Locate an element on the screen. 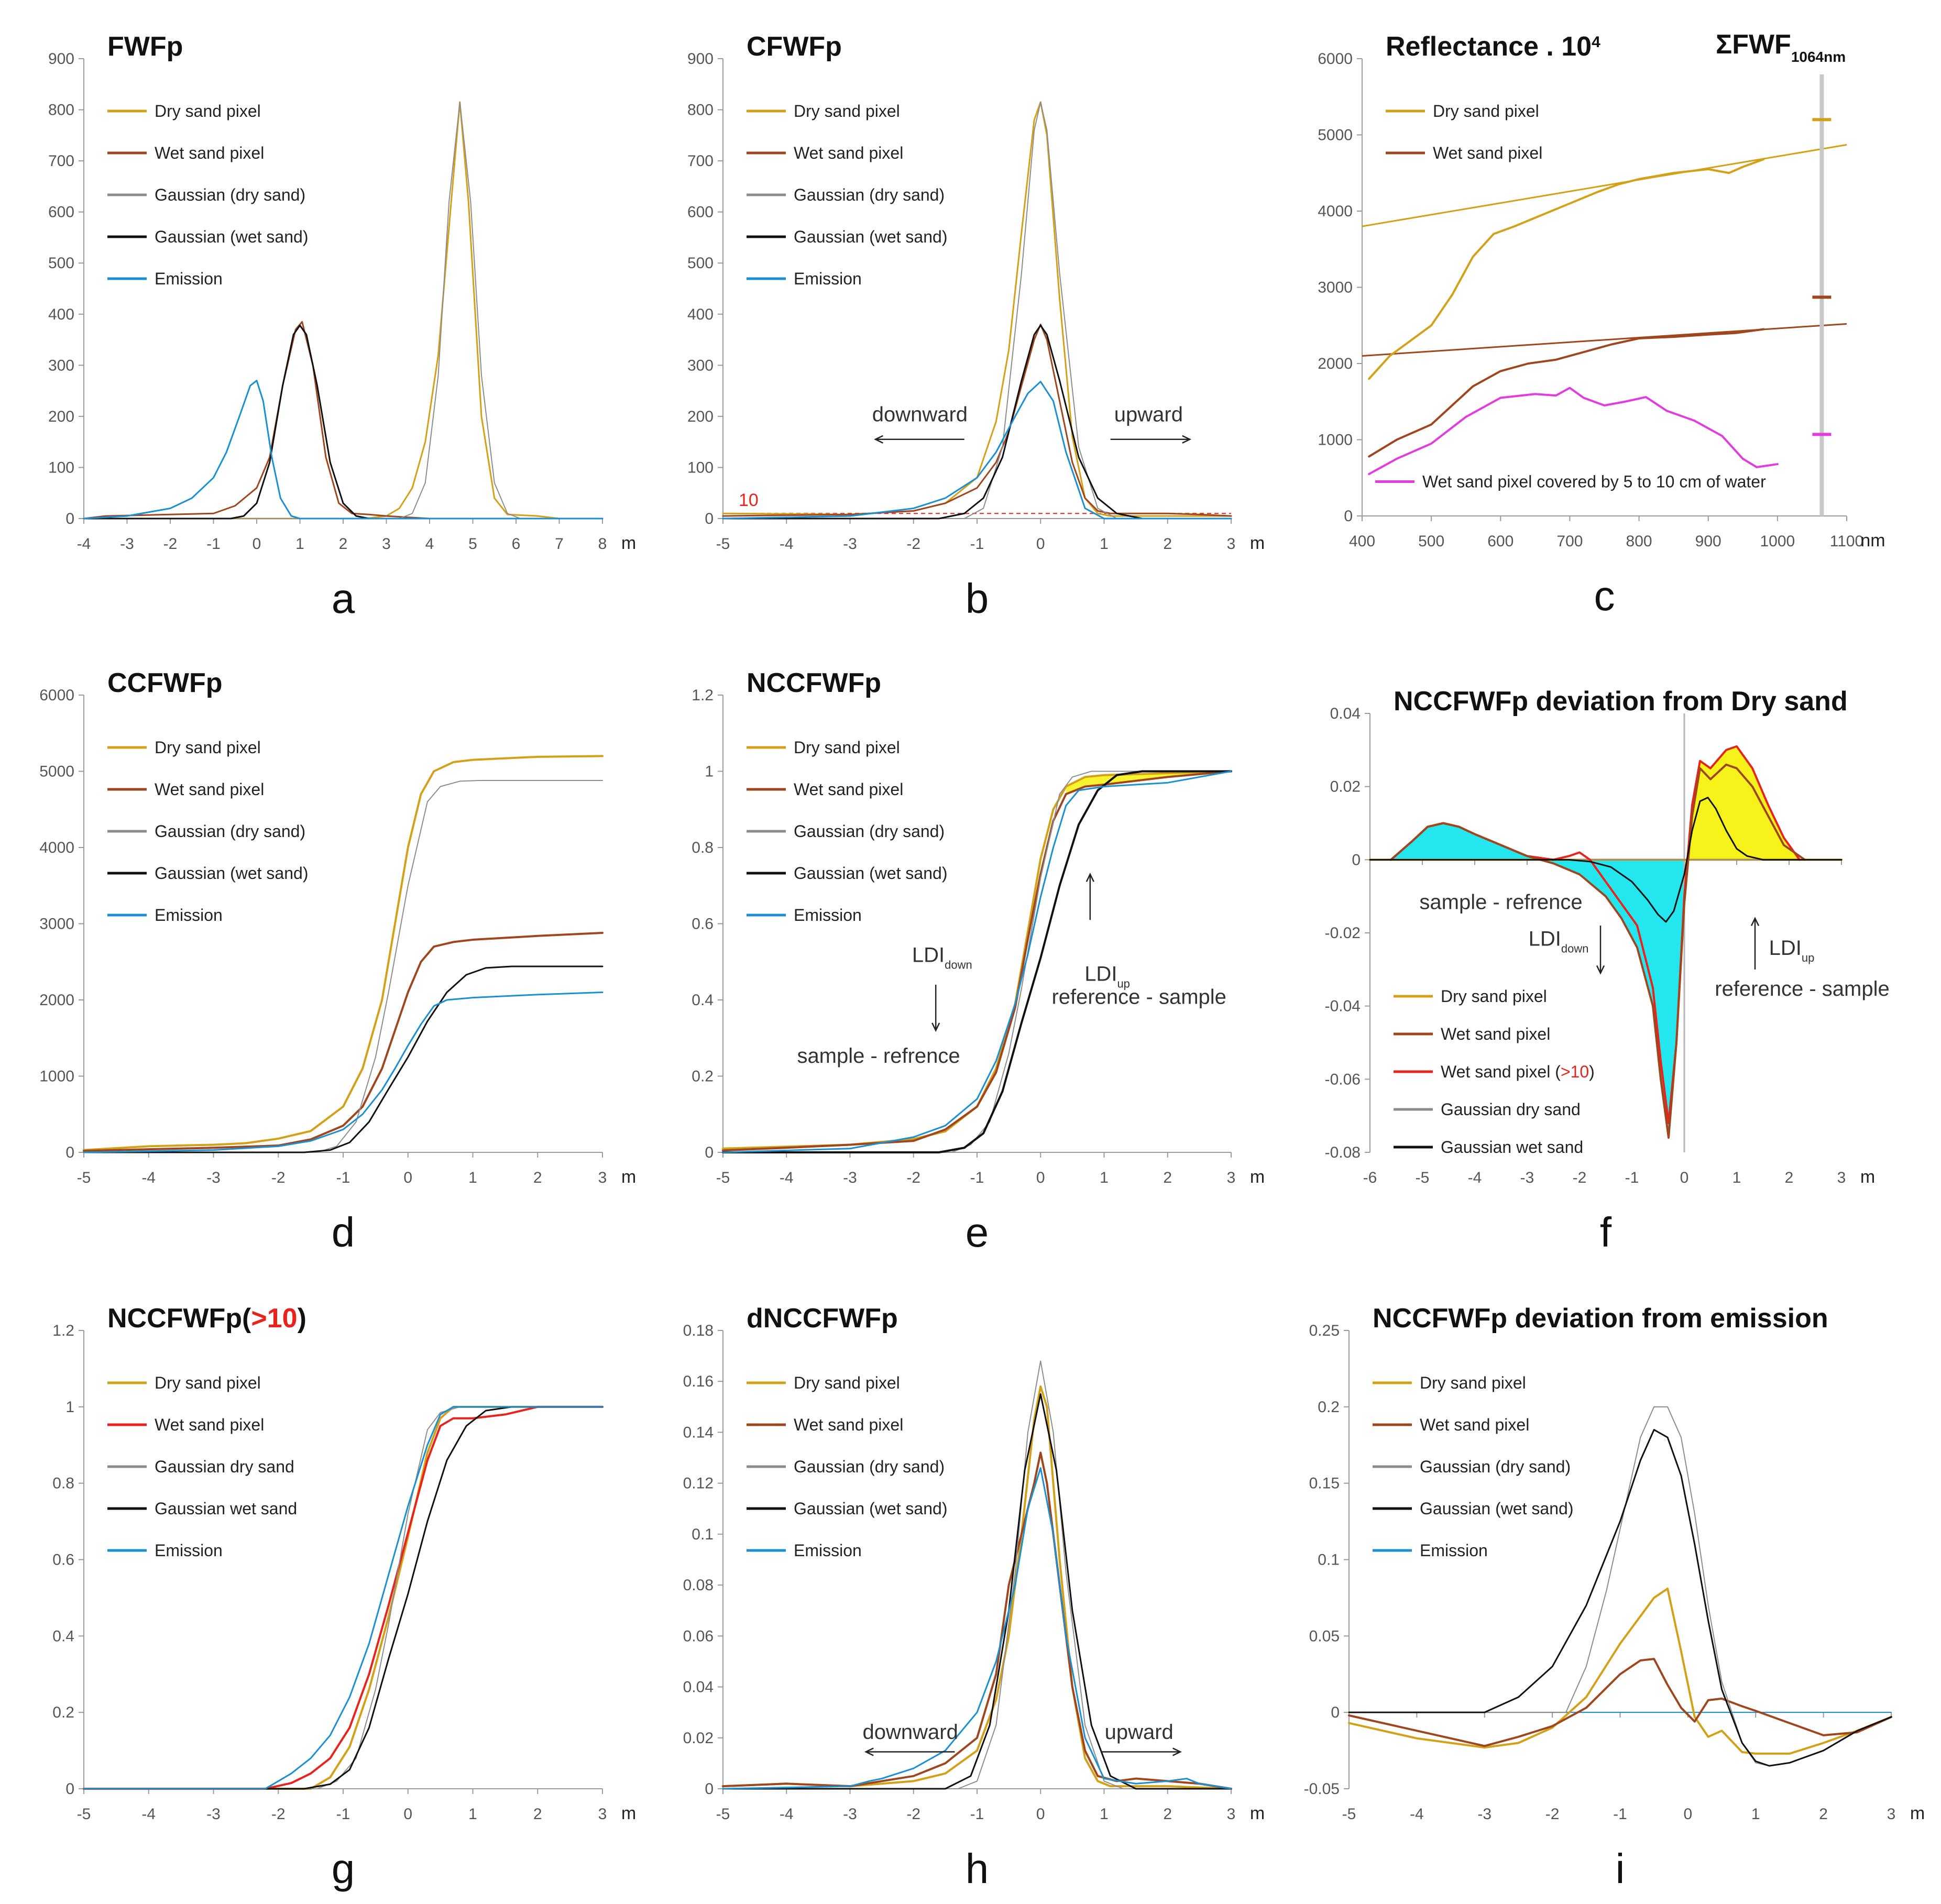 Image resolution: width=1941 pixels, height=1904 pixels. x-tick-label: 600 is located at coordinates (1500, 541).